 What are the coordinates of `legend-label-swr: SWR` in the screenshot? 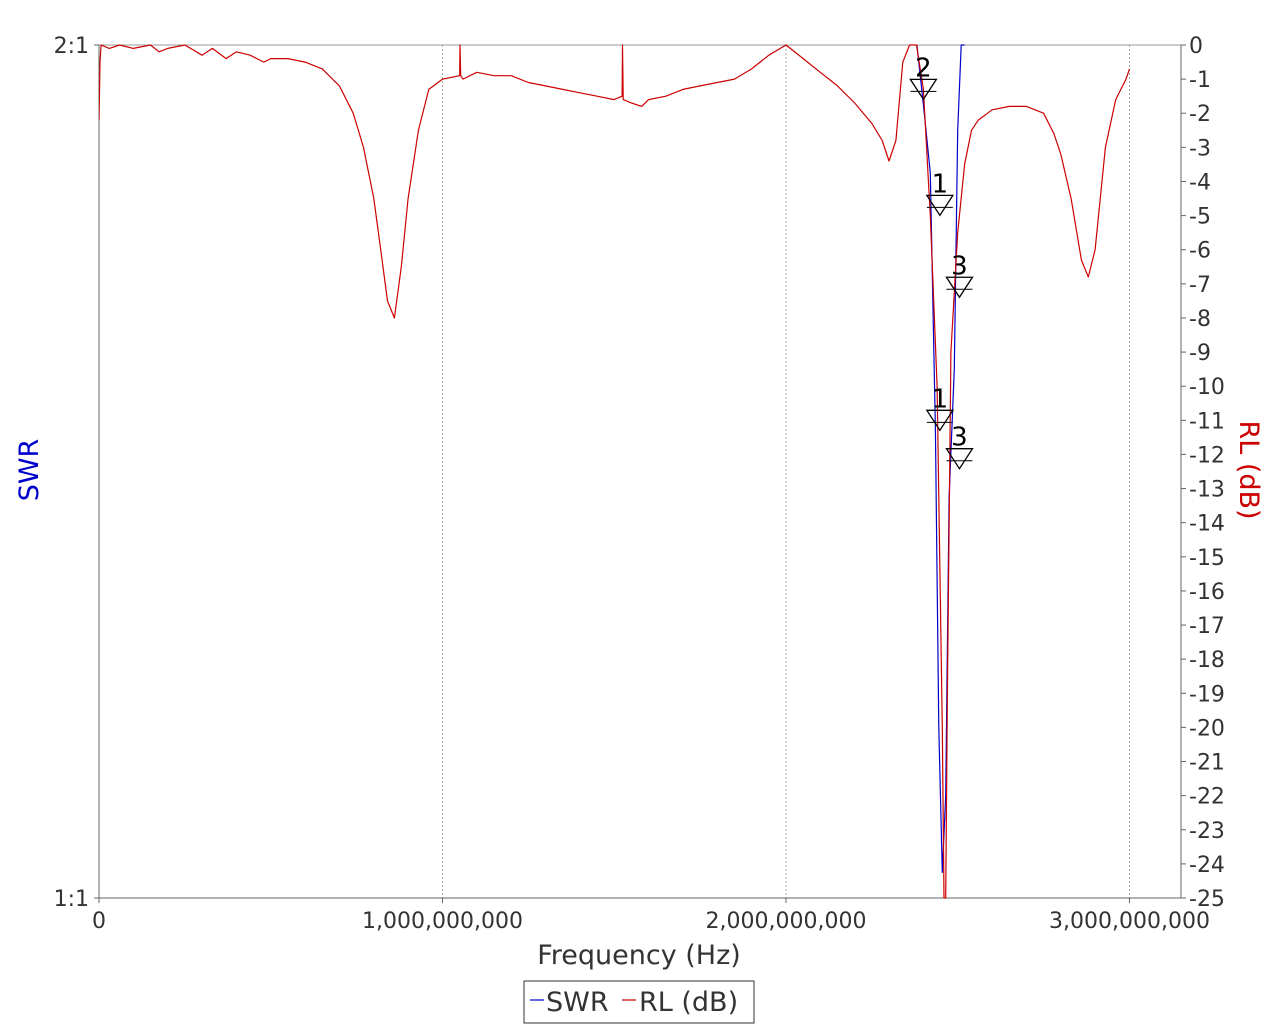 It's located at (577, 1002).